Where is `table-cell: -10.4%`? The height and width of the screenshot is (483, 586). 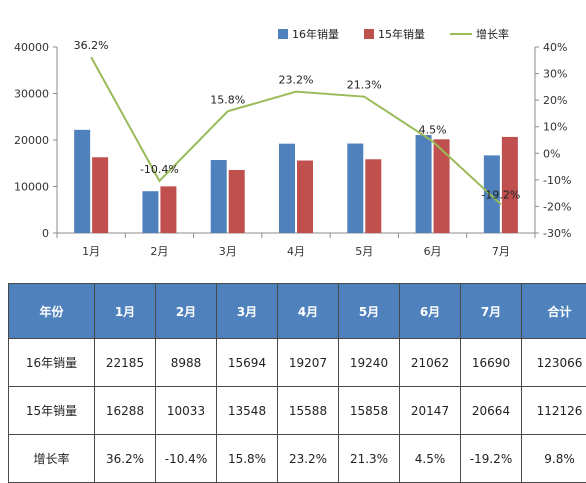 table-cell: -10.4% is located at coordinates (186, 459).